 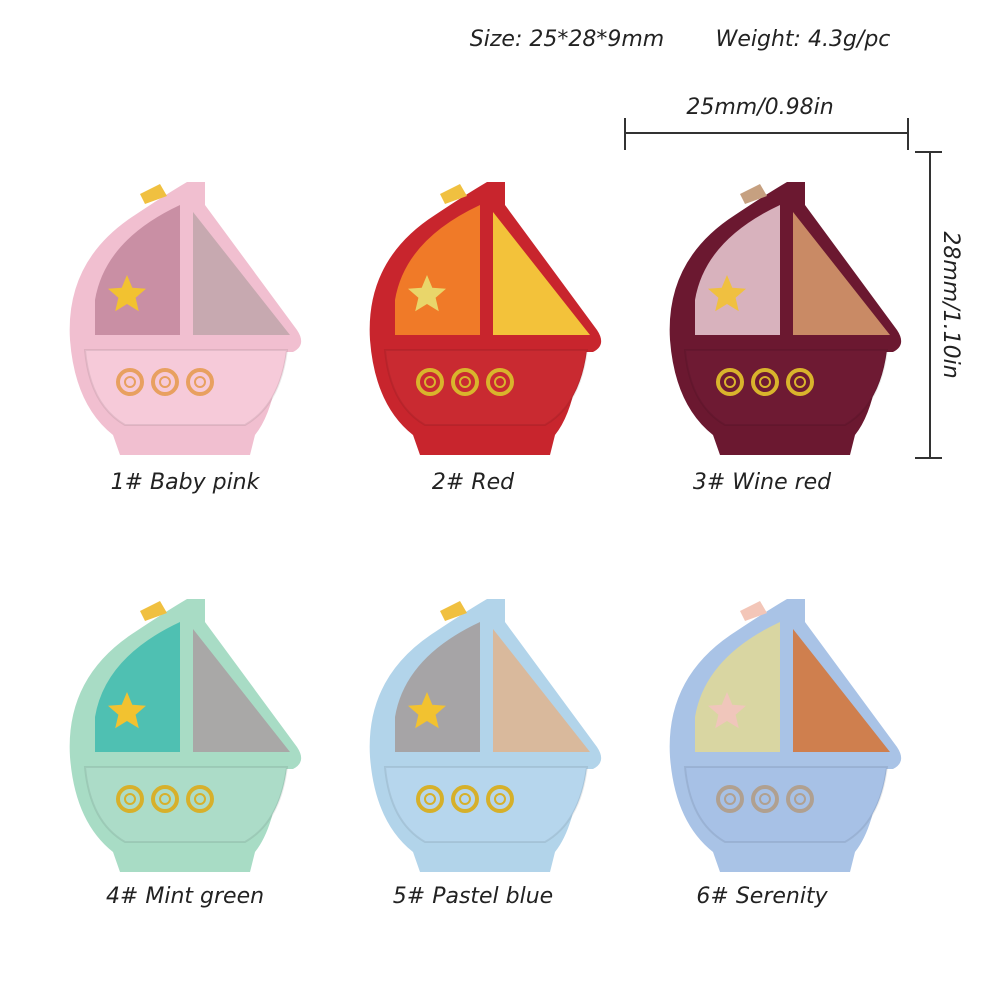 What do you see at coordinates (186, 482) in the screenshot?
I see `item-label: 1# Baby pink` at bounding box center [186, 482].